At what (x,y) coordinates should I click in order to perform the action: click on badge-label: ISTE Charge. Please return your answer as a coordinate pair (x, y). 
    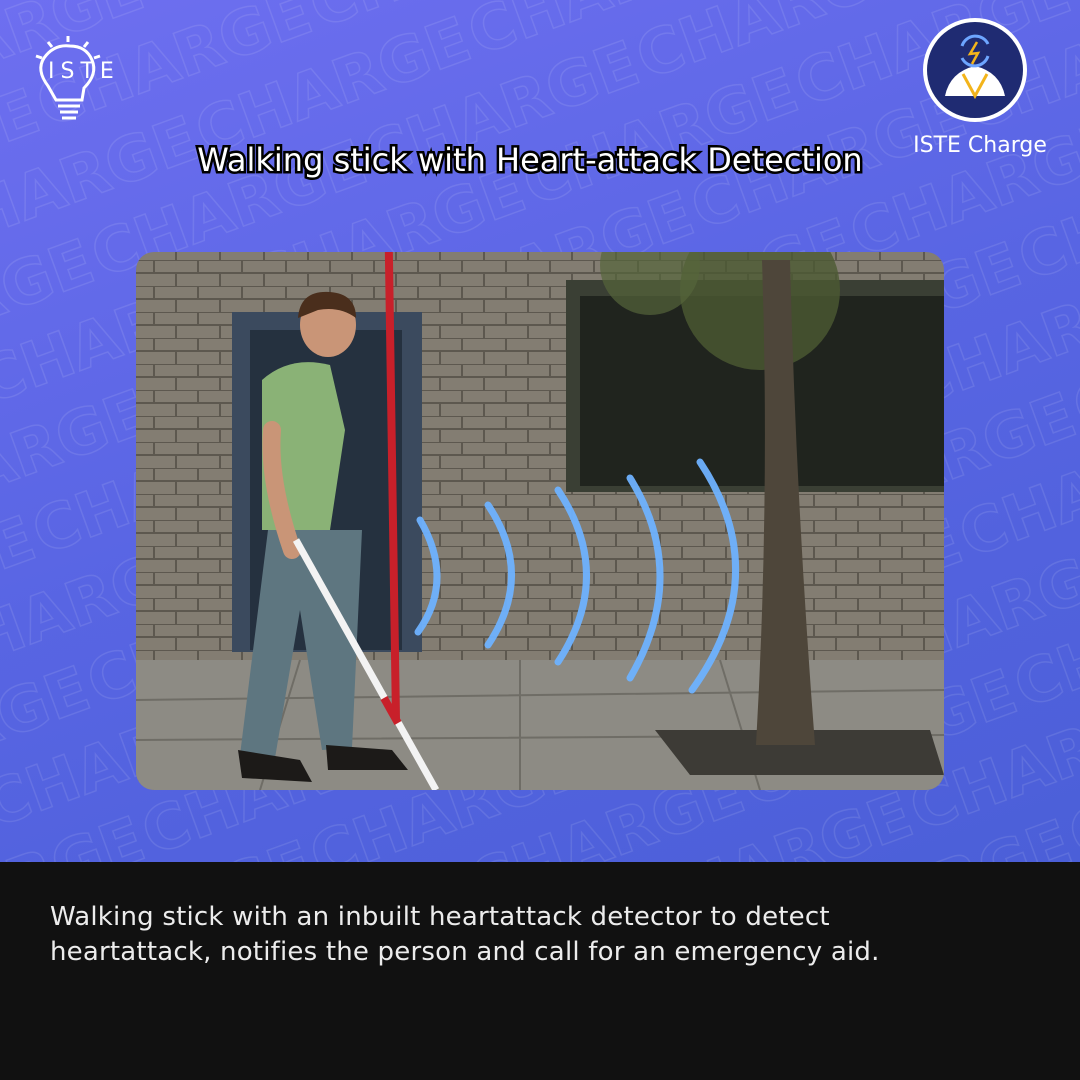
    Looking at the image, I should click on (980, 145).